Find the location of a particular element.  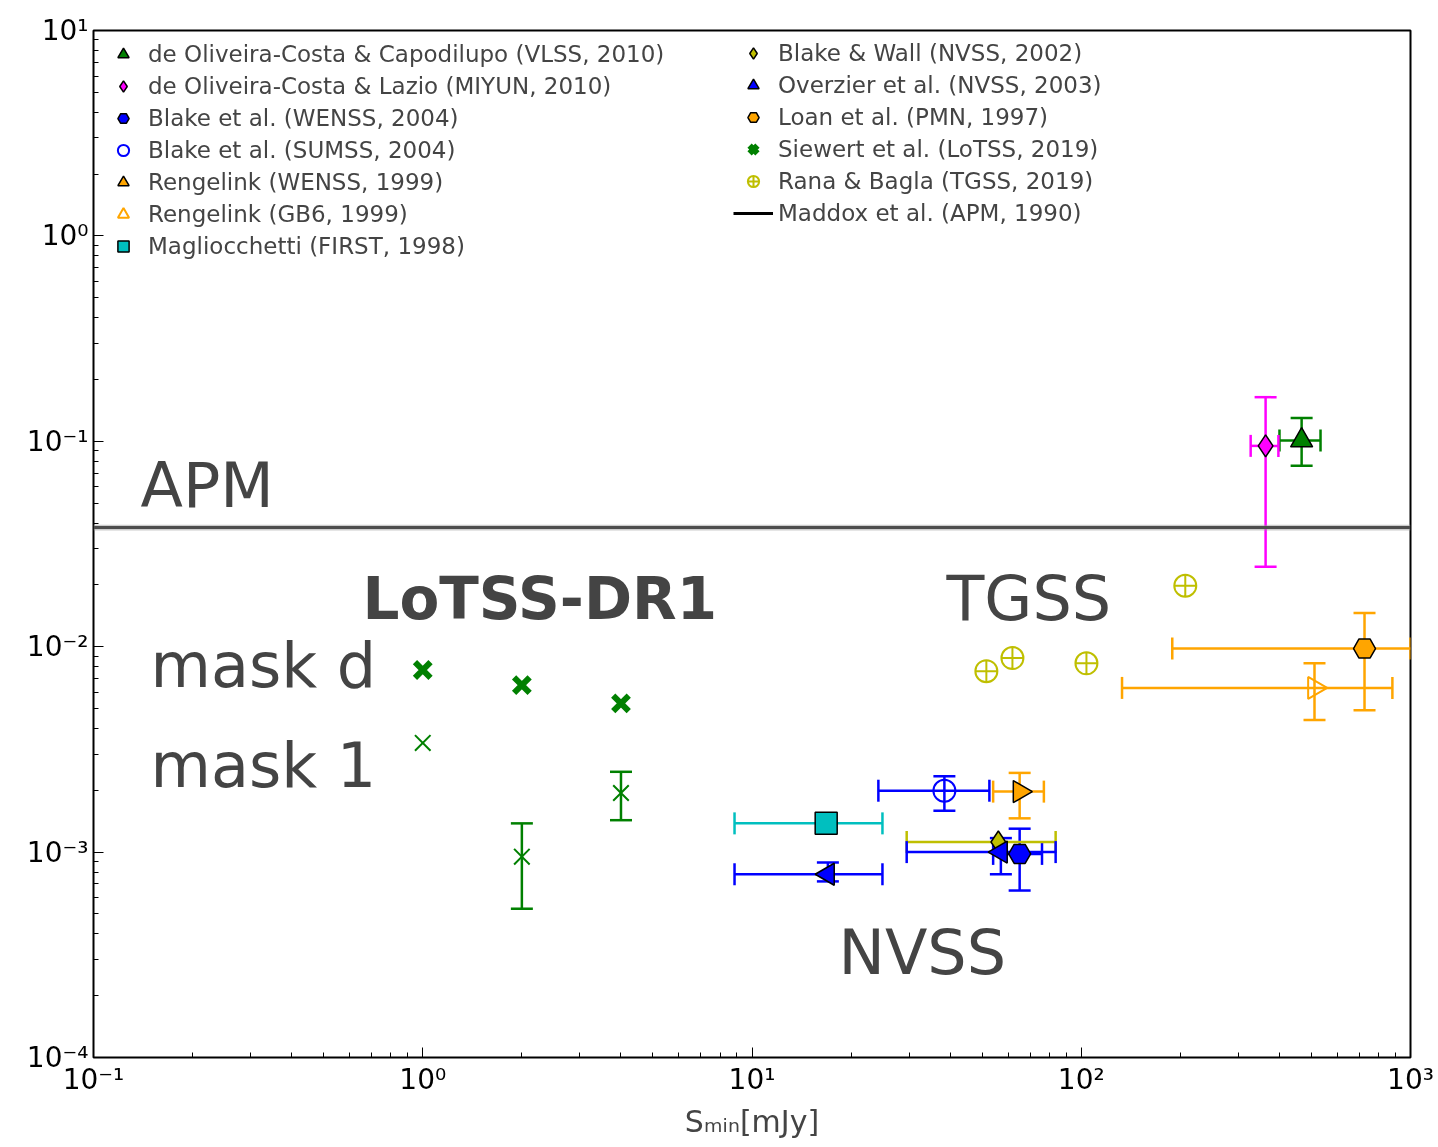

annotation: NVSS is located at coordinates (922, 952).